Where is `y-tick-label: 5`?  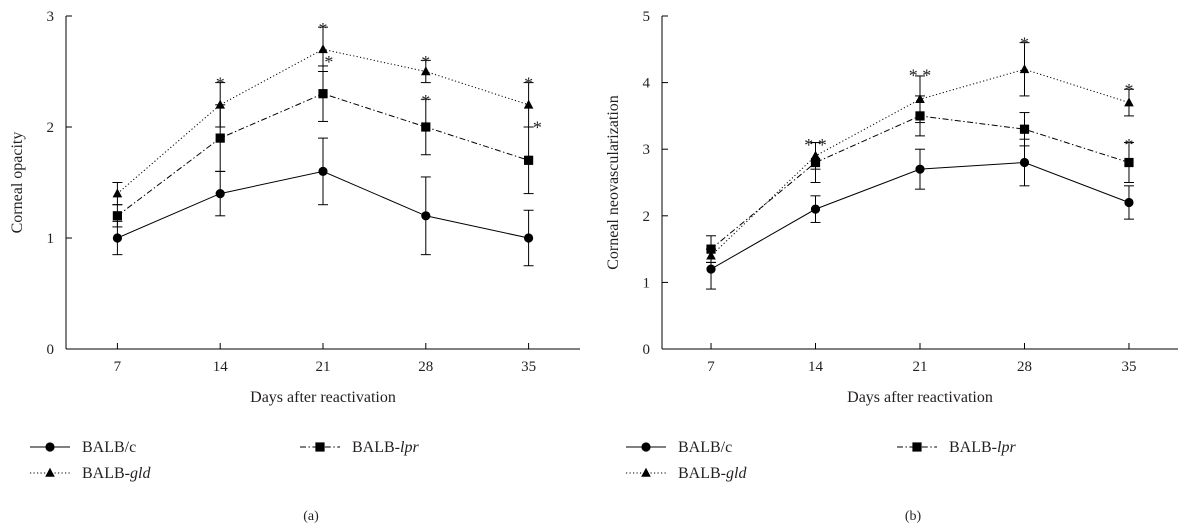
y-tick-label: 5 is located at coordinates (647, 17).